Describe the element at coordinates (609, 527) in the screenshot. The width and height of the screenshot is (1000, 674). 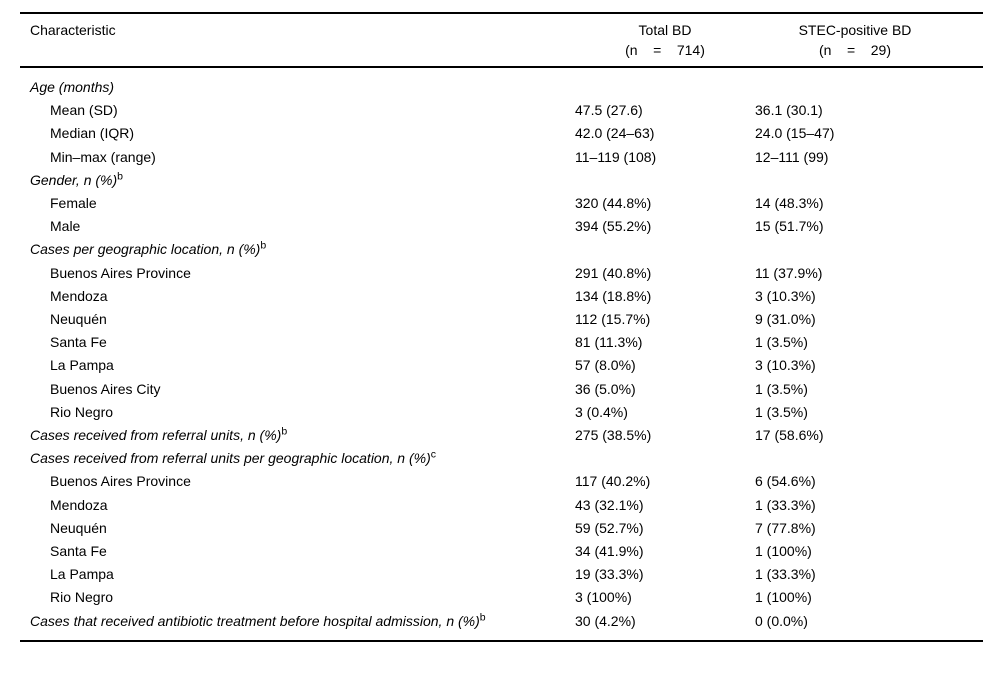
I see `total-bd-value: 59 (52.7%)` at that location.